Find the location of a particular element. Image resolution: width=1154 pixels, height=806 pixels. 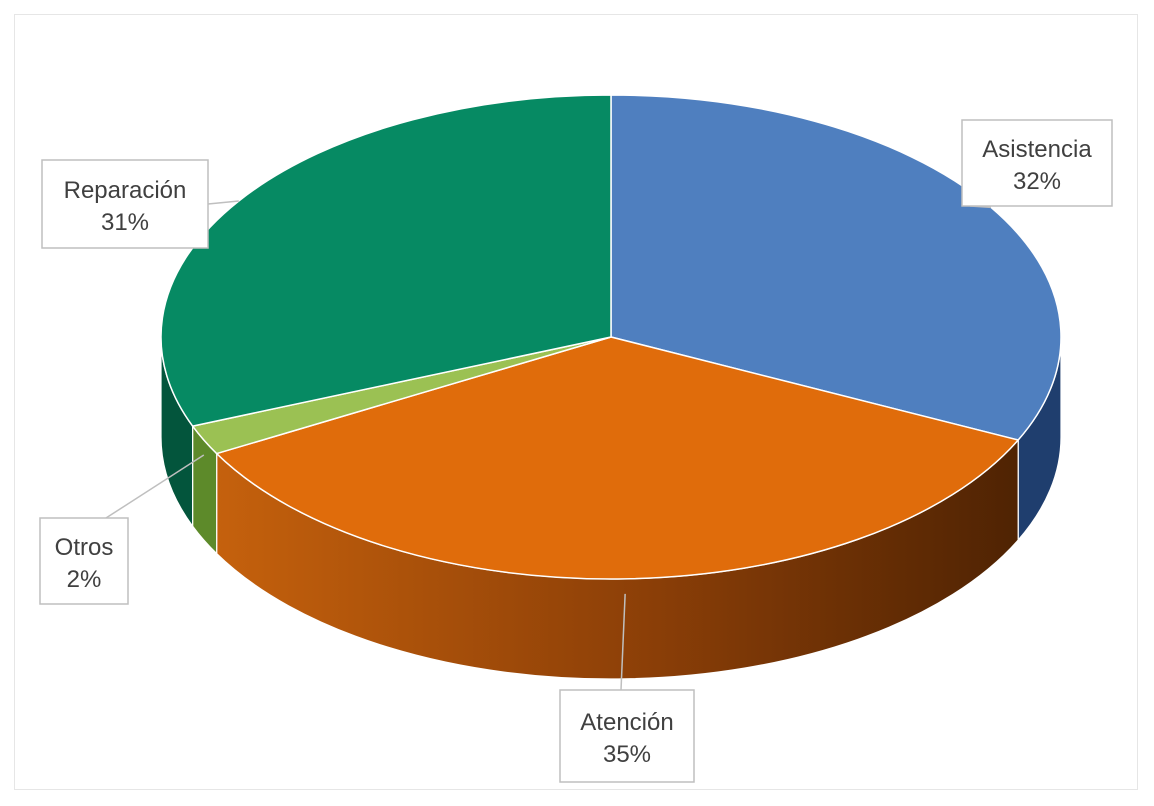

leader-line-reparacion is located at coordinates (223, 202).